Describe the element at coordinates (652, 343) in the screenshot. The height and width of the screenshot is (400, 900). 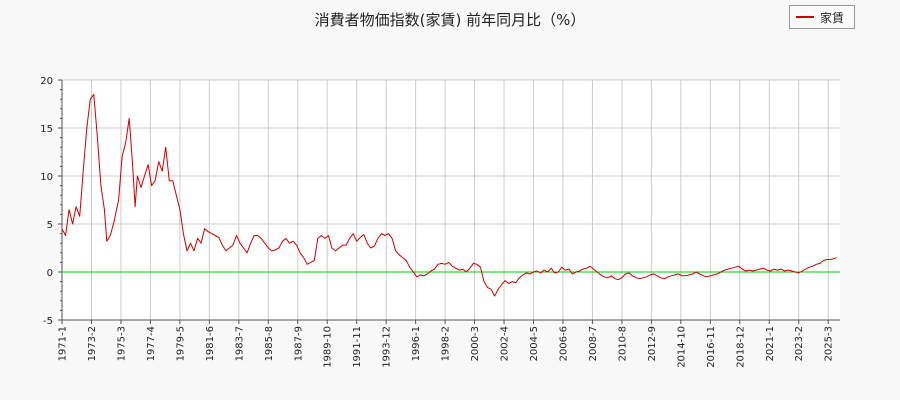
I see `x-tick-label: 2012-9` at that location.